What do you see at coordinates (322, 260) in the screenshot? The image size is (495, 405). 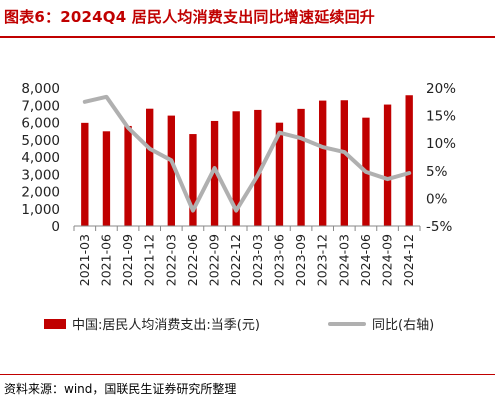 I see `x-tick-label: 2023-12` at bounding box center [322, 260].